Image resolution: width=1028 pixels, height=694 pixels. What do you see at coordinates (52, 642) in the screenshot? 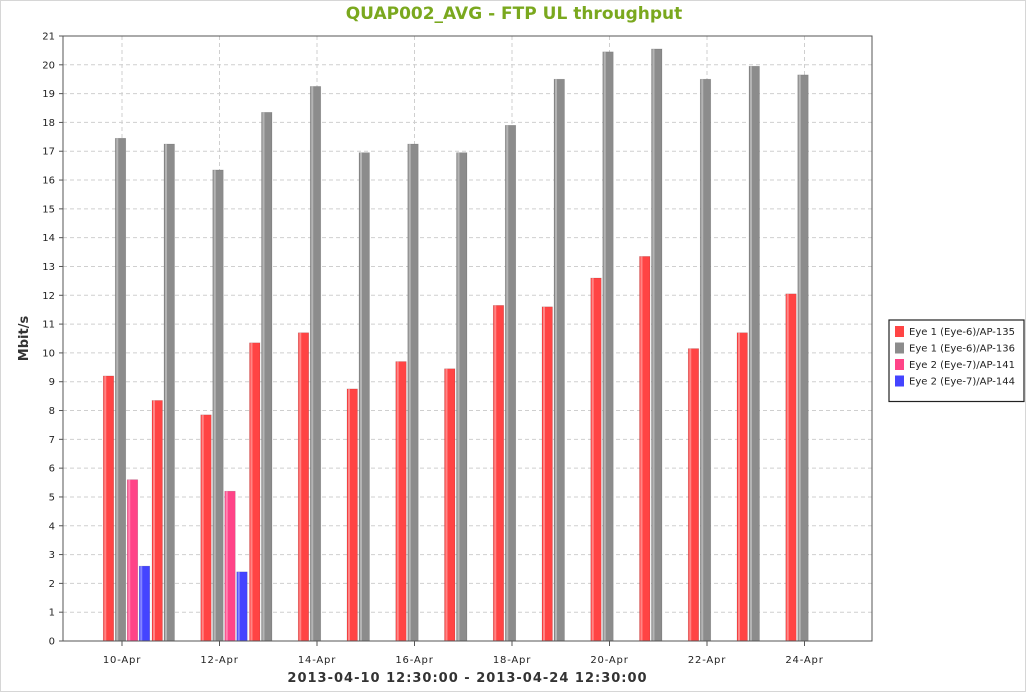
I see `y-tick-label: 0` at bounding box center [52, 642].